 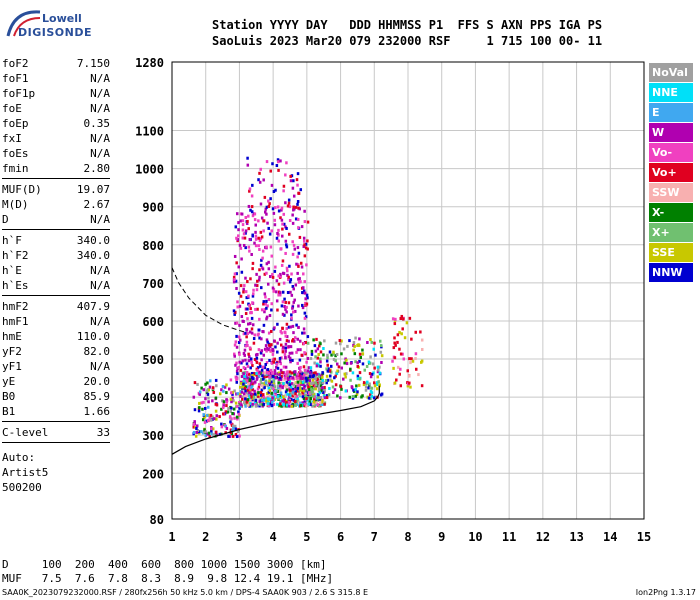 I want to click on y-tick-label: 200, so click(x=153, y=474).